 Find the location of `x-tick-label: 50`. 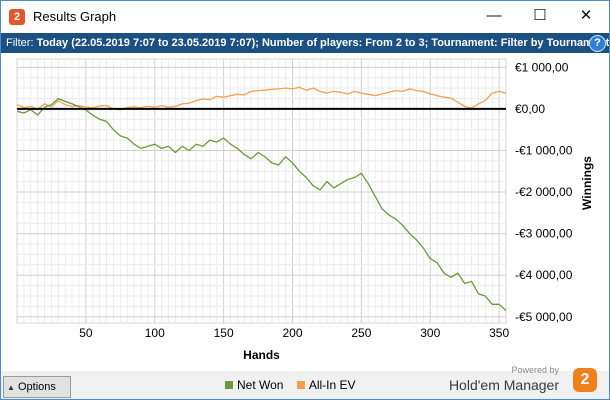

x-tick-label: 50 is located at coordinates (86, 333).